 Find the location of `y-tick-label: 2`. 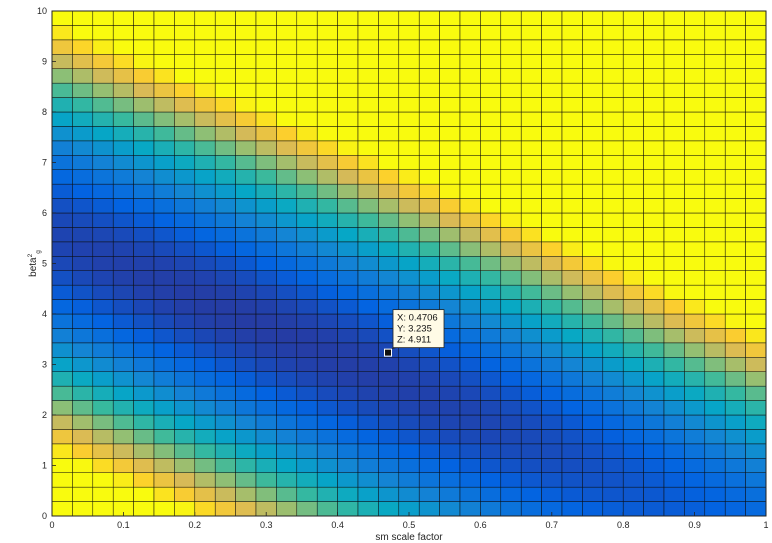

y-tick-label: 2 is located at coordinates (44, 415).